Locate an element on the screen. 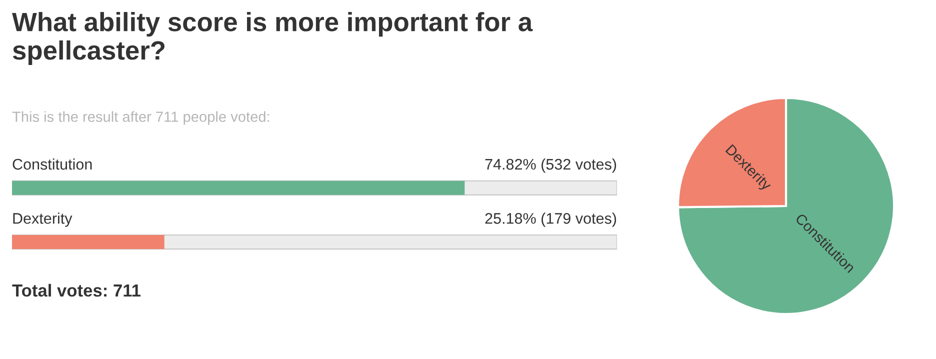 The image size is (936, 359). data-label: 25.18% (179 votes) is located at coordinates (550, 219).